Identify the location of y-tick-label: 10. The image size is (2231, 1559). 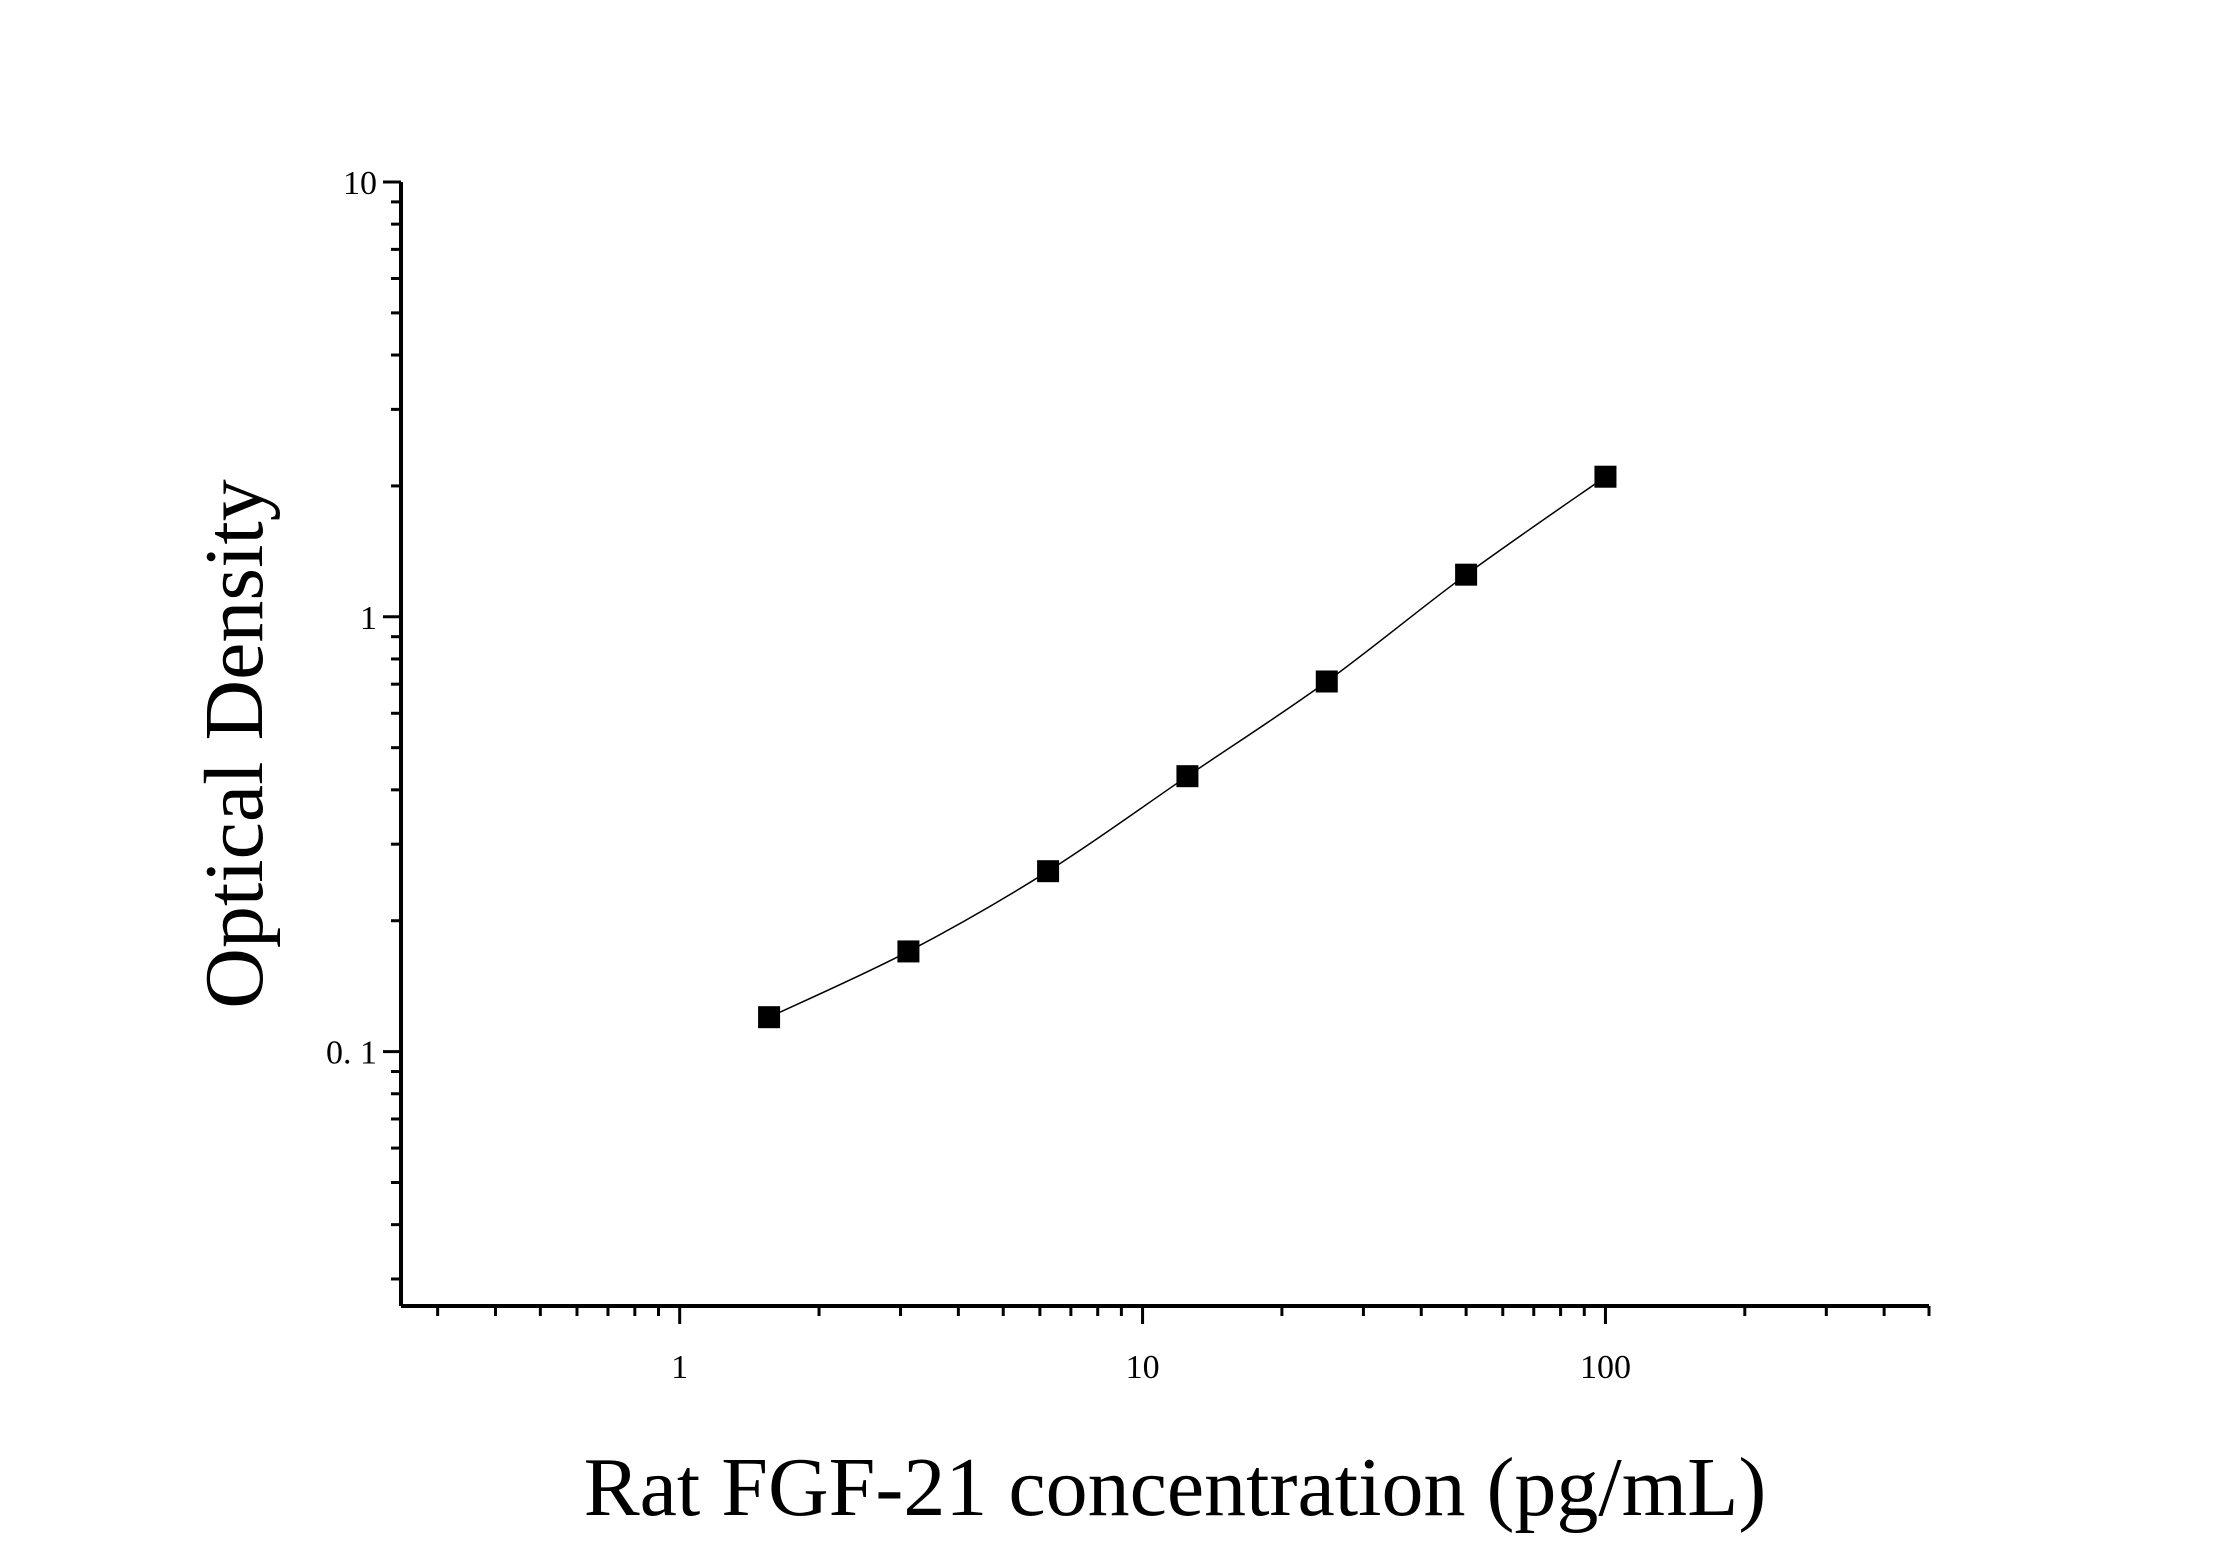
(360, 183).